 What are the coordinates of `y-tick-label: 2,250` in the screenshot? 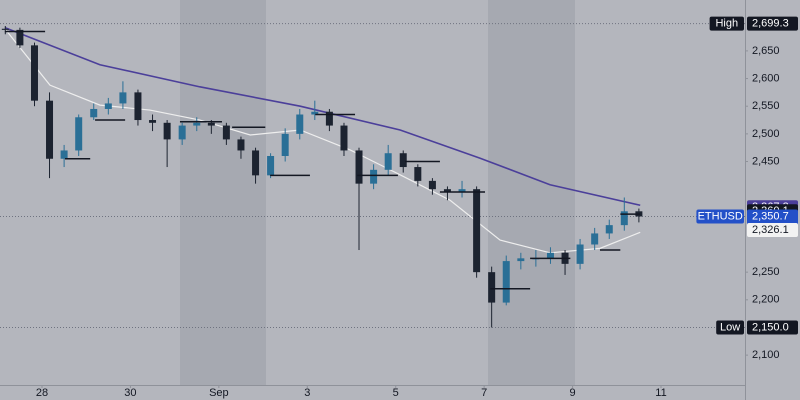 It's located at (766, 272).